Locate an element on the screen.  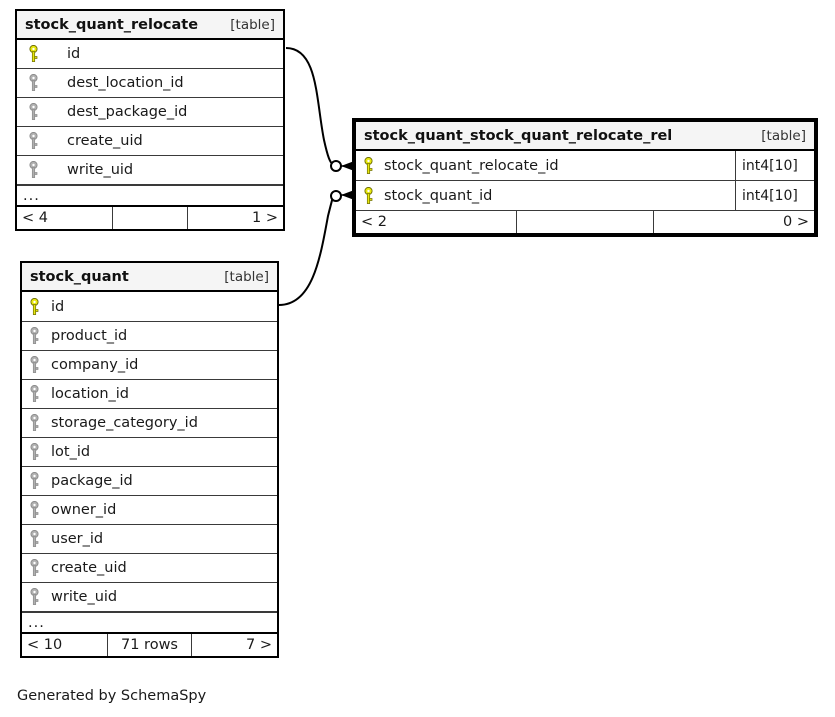
column-cell: lot_id is located at coordinates (149, 452).